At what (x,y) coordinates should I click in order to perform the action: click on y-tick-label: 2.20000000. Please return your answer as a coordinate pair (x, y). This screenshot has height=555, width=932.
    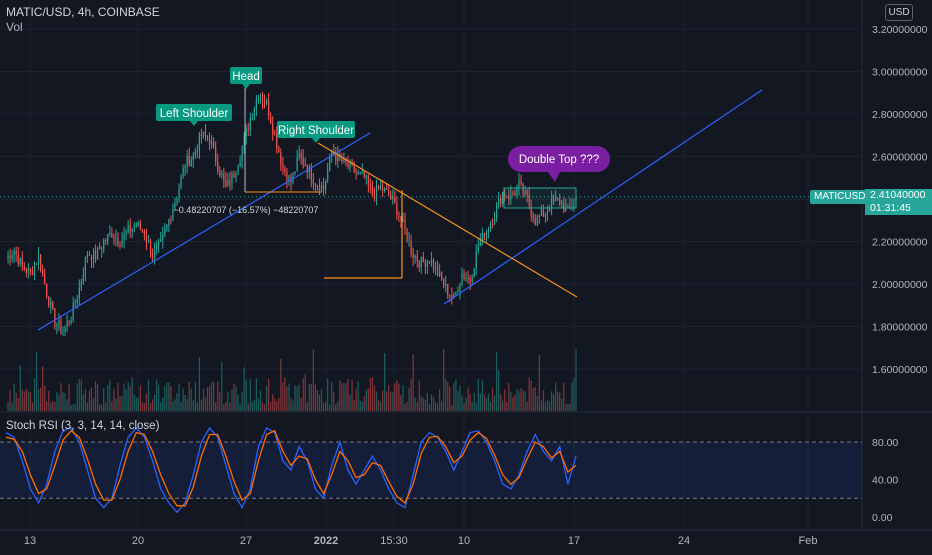
    Looking at the image, I should click on (900, 243).